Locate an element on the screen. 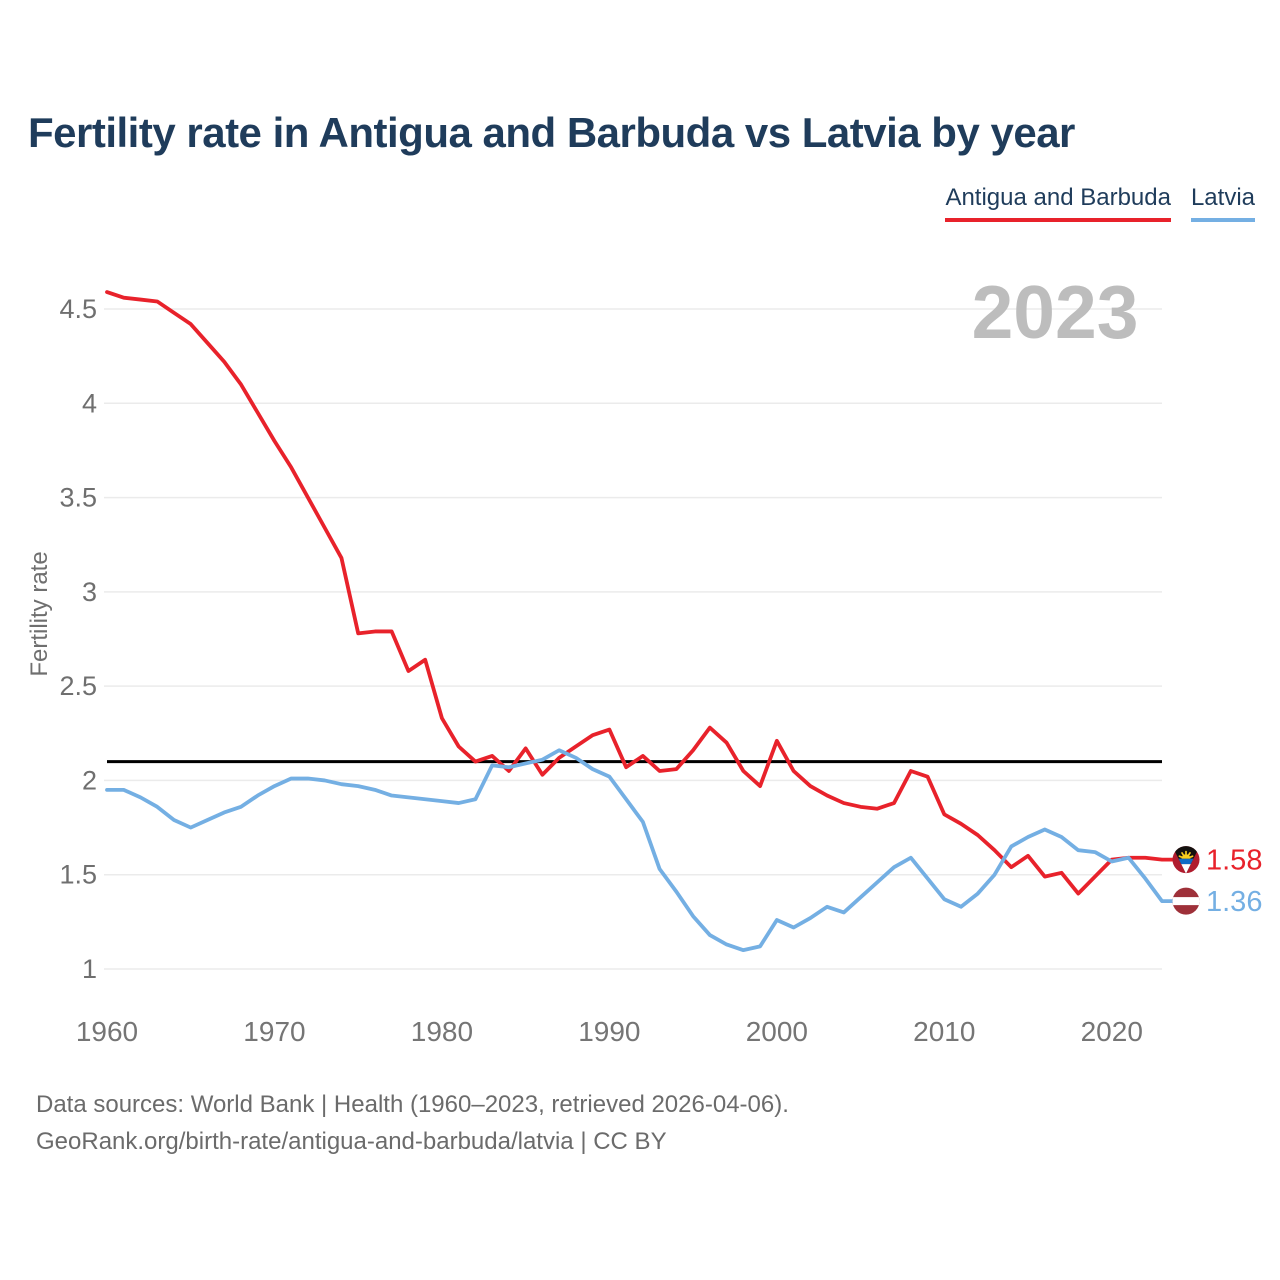  x-tick-label: 2000 is located at coordinates (777, 1031).